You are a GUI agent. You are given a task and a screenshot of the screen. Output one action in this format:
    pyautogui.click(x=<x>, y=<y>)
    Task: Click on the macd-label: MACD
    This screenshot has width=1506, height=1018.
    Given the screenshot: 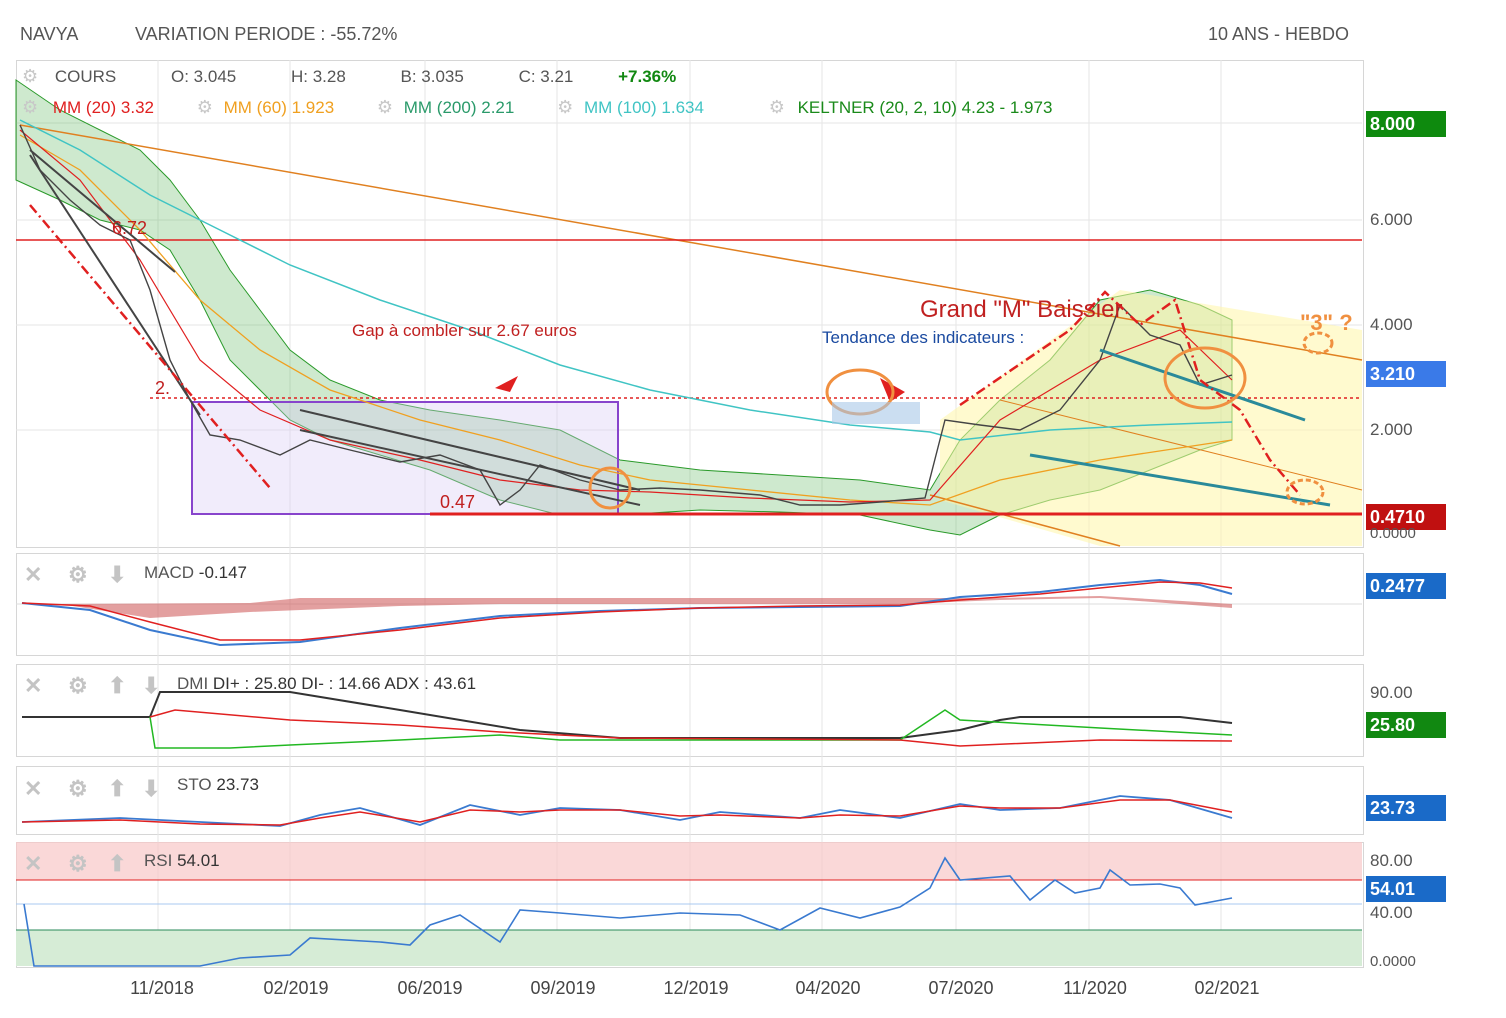 What is the action you would take?
    pyautogui.click(x=169, y=572)
    